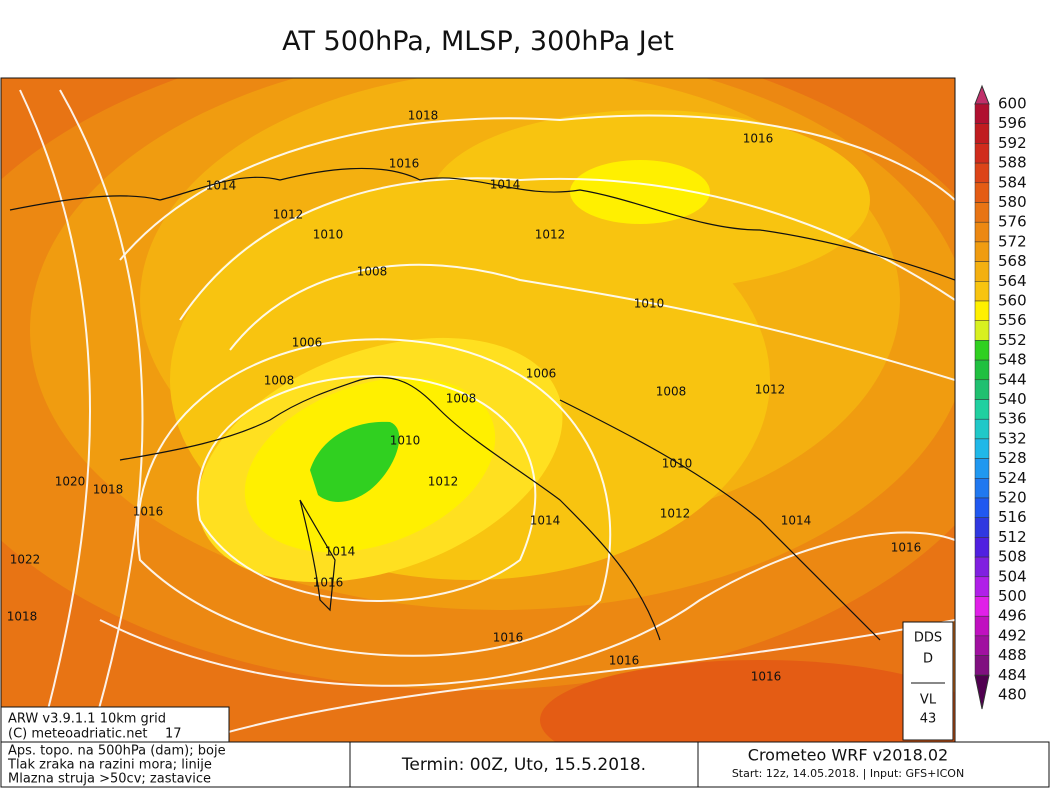 The height and width of the screenshot is (792, 1050). What do you see at coordinates (1012, 360) in the screenshot?
I see `colorbar-label: 548` at bounding box center [1012, 360].